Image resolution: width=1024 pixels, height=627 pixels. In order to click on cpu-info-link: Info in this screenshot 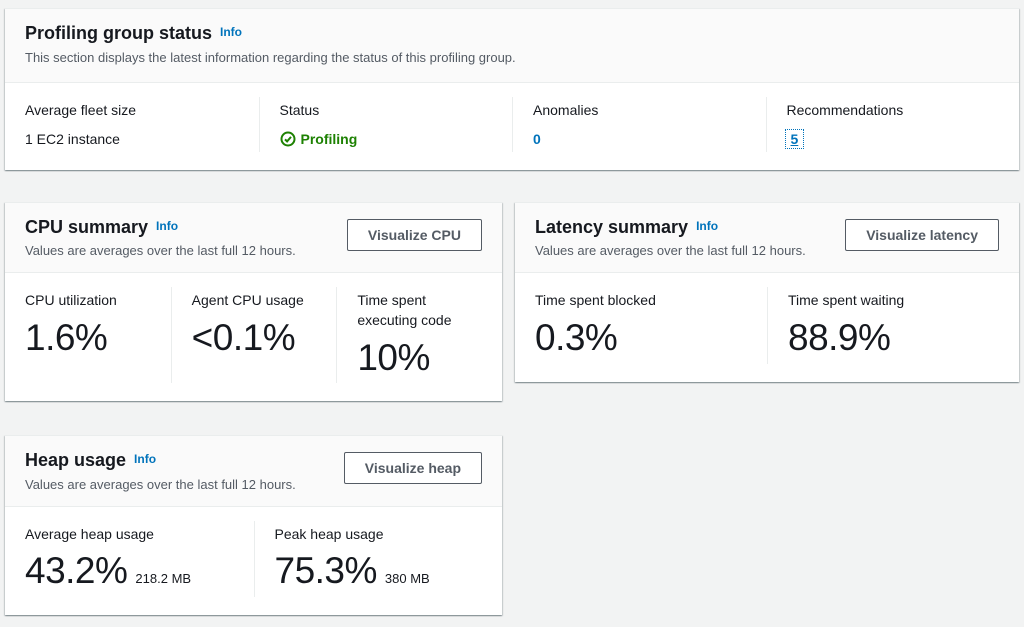, I will do `click(167, 225)`.